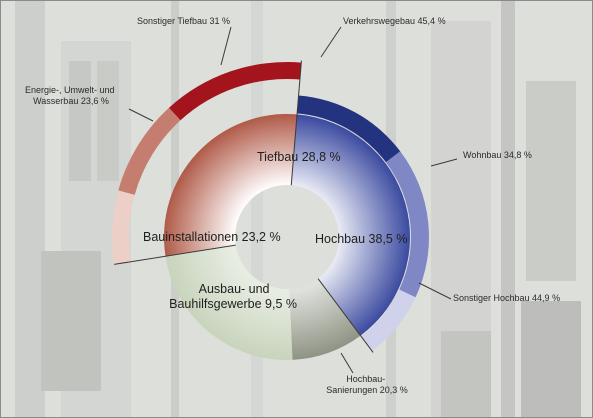  What do you see at coordinates (444, 162) in the screenshot?
I see `leader-wohnbau` at bounding box center [444, 162].